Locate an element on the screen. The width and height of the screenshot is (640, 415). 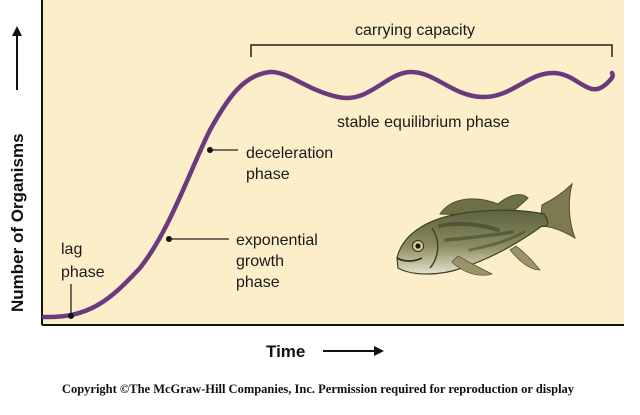
carrying-capacity-label: carrying capacity is located at coordinates (415, 30).